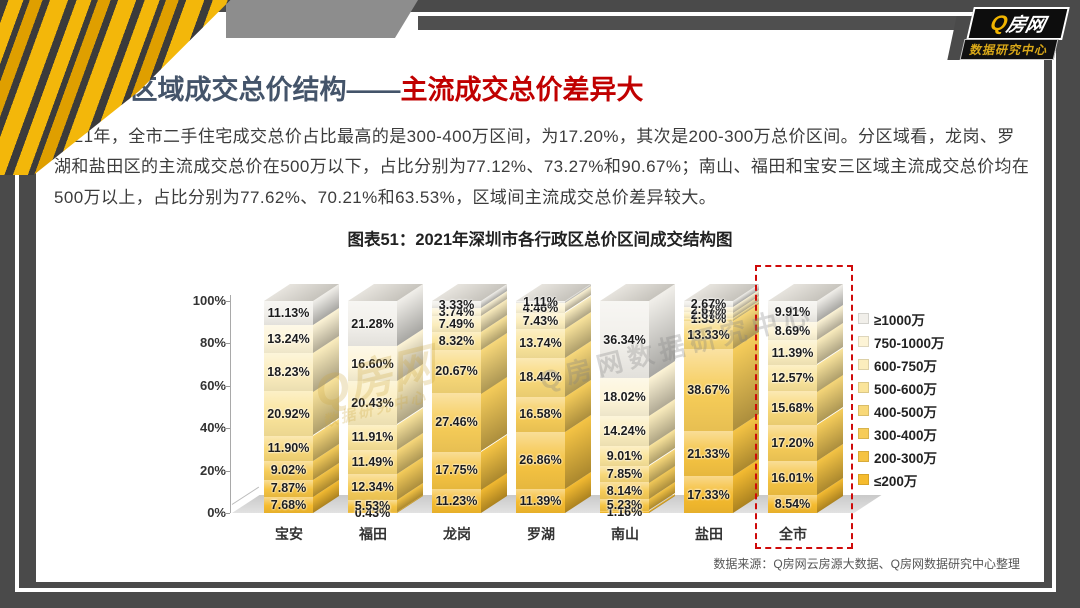 The height and width of the screenshot is (608, 1080). I want to click on bar-segment-value: 3.33%, so click(456, 304).